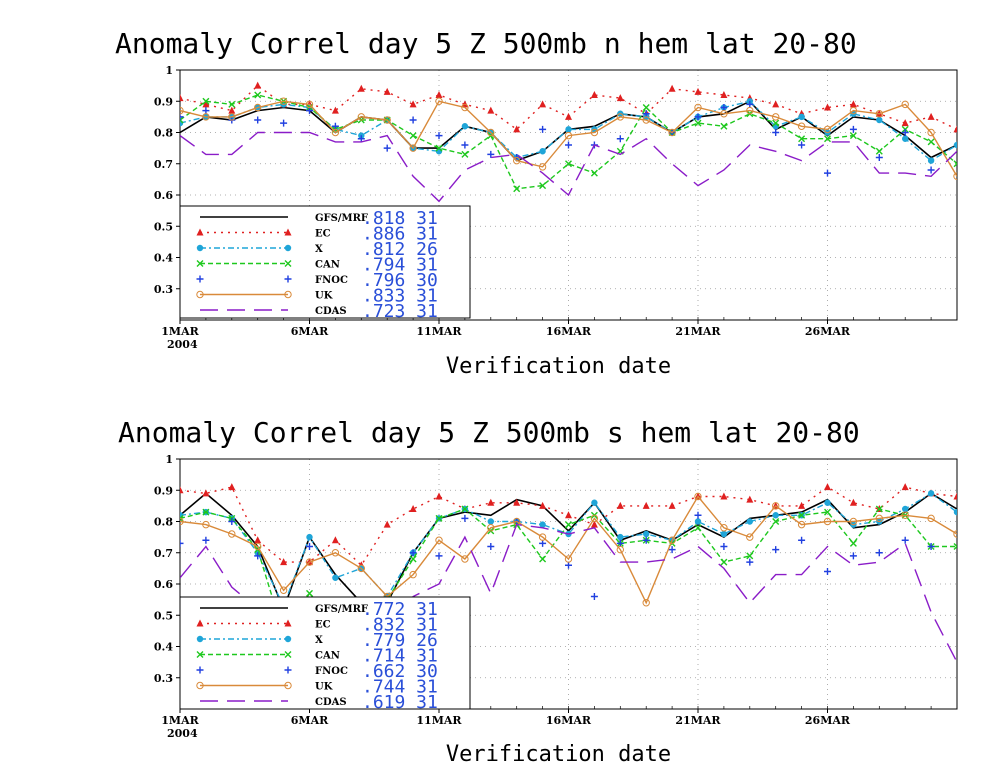 The image size is (1000, 777). I want to click on legend-item: GFS/MRF.772 31, so click(319, 609).